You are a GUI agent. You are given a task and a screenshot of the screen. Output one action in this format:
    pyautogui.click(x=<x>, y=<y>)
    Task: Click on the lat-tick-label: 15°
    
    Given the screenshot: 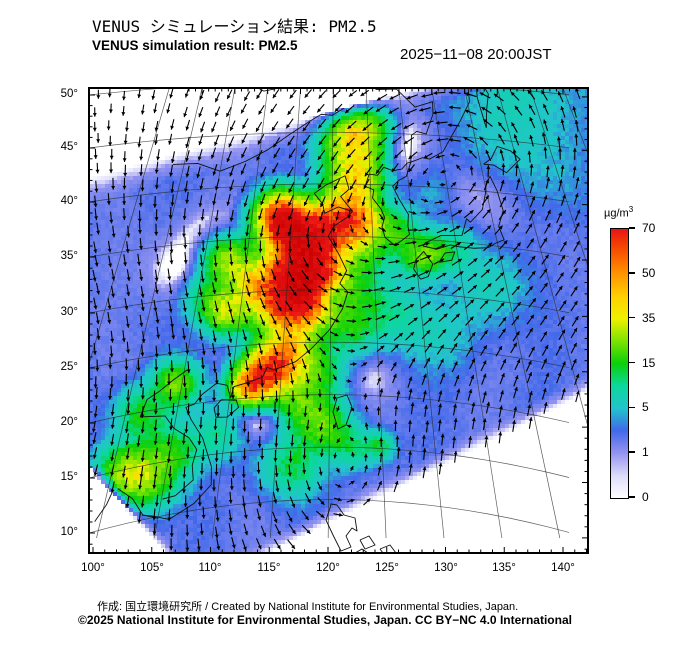 What is the action you would take?
    pyautogui.click(x=69, y=477)
    